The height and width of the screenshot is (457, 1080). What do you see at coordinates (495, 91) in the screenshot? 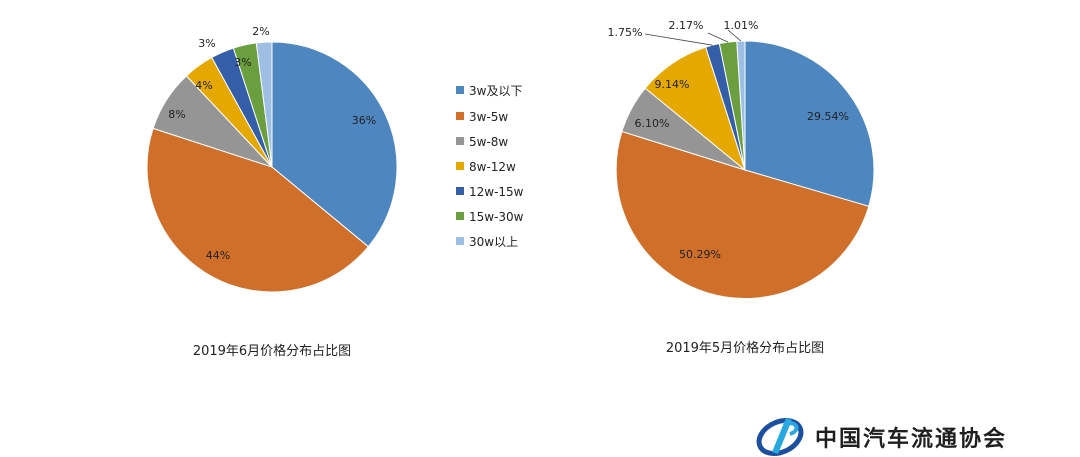
I see `legend-label: 3w及以下` at bounding box center [495, 91].